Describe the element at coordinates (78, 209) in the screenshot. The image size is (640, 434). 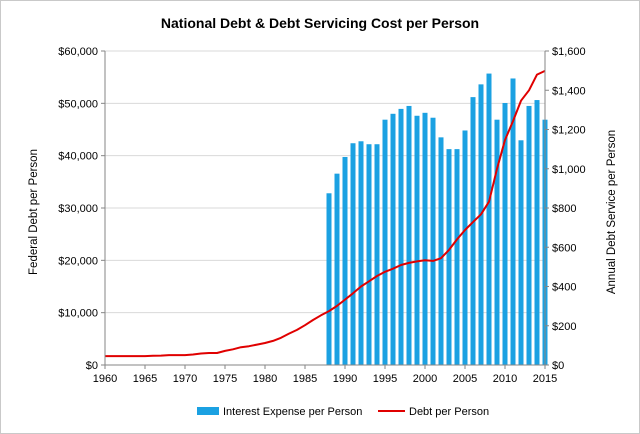
I see `left-tick-label: $30,000` at that location.